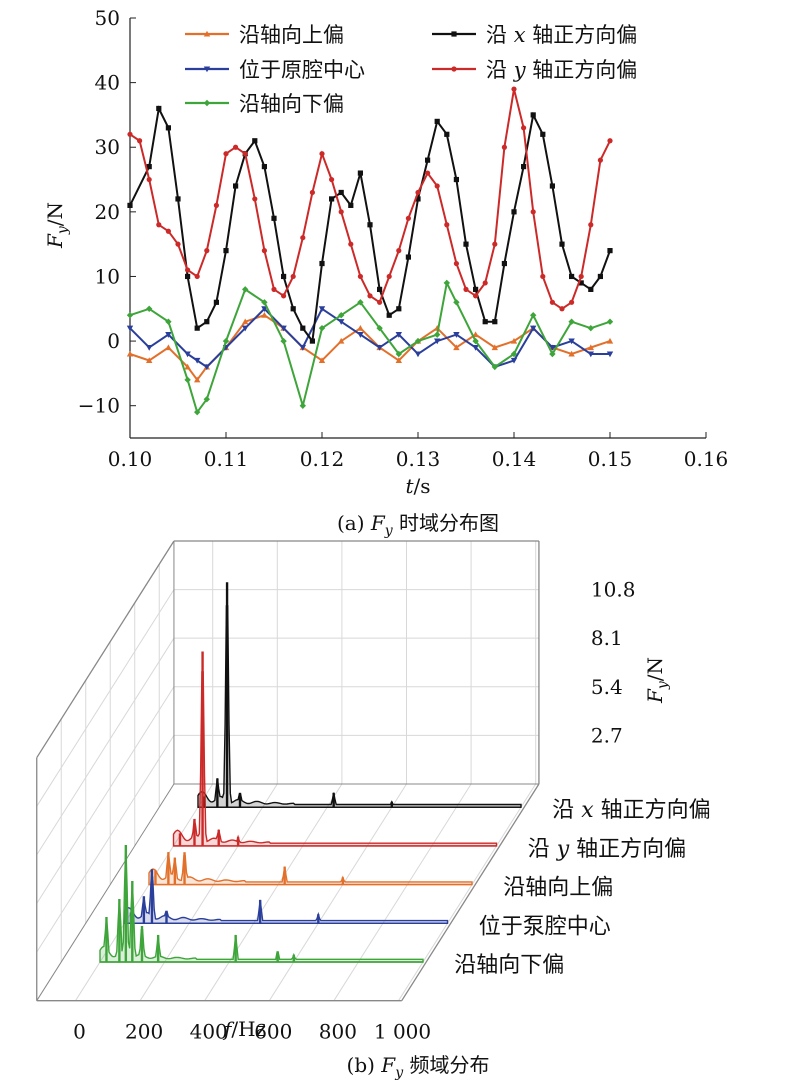  Describe the element at coordinates (380, 876) in the screenshot. I see `spectrum-group: 沿轴向上偏` at that location.